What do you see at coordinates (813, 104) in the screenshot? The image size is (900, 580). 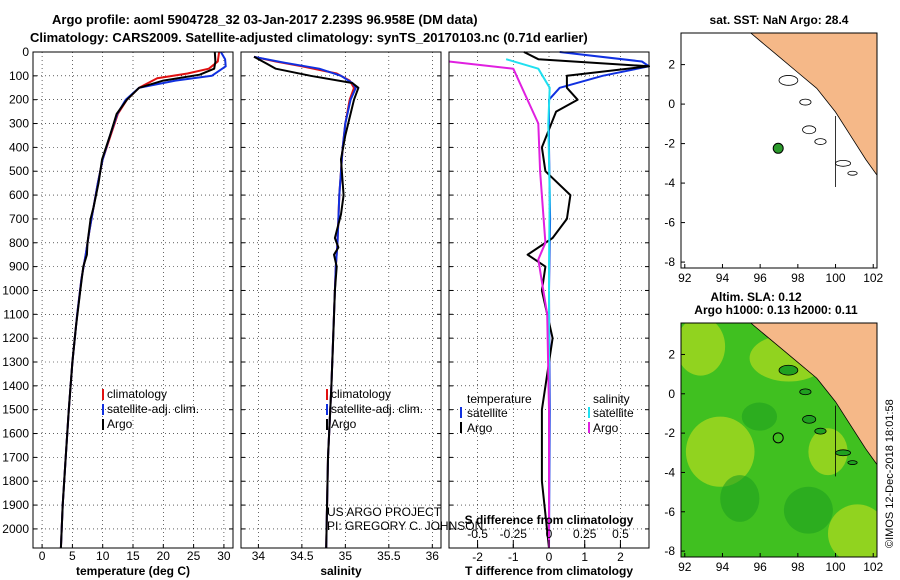 I see `land-sumatra` at bounding box center [813, 104].